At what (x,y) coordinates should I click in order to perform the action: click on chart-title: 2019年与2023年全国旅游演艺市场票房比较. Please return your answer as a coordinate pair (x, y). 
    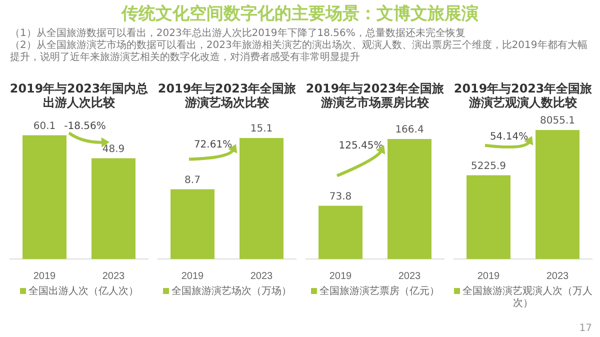
    Looking at the image, I should click on (376, 95).